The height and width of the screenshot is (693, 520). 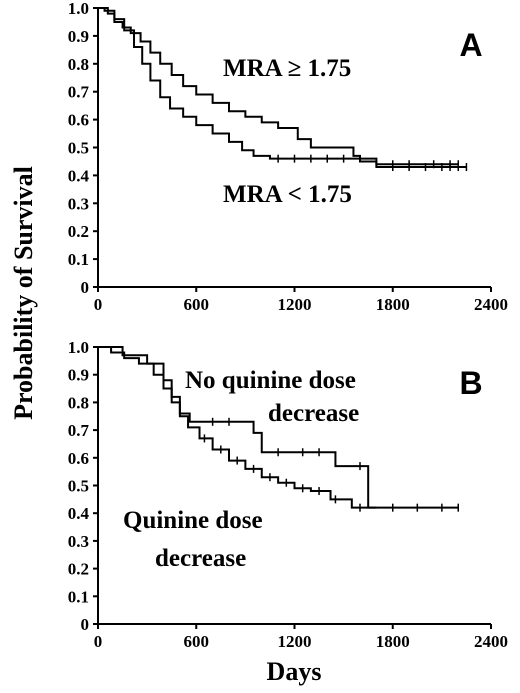 I want to click on panel-a-label: A, so click(x=470, y=45).